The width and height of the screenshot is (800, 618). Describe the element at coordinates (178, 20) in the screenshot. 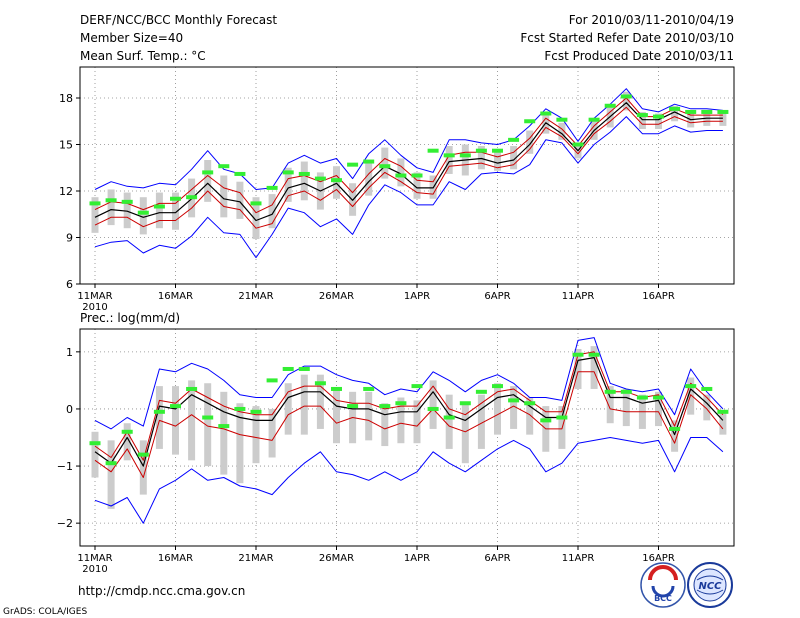

I see `chart-title: DERF/NCC/BCC Monthly Forecast` at that location.